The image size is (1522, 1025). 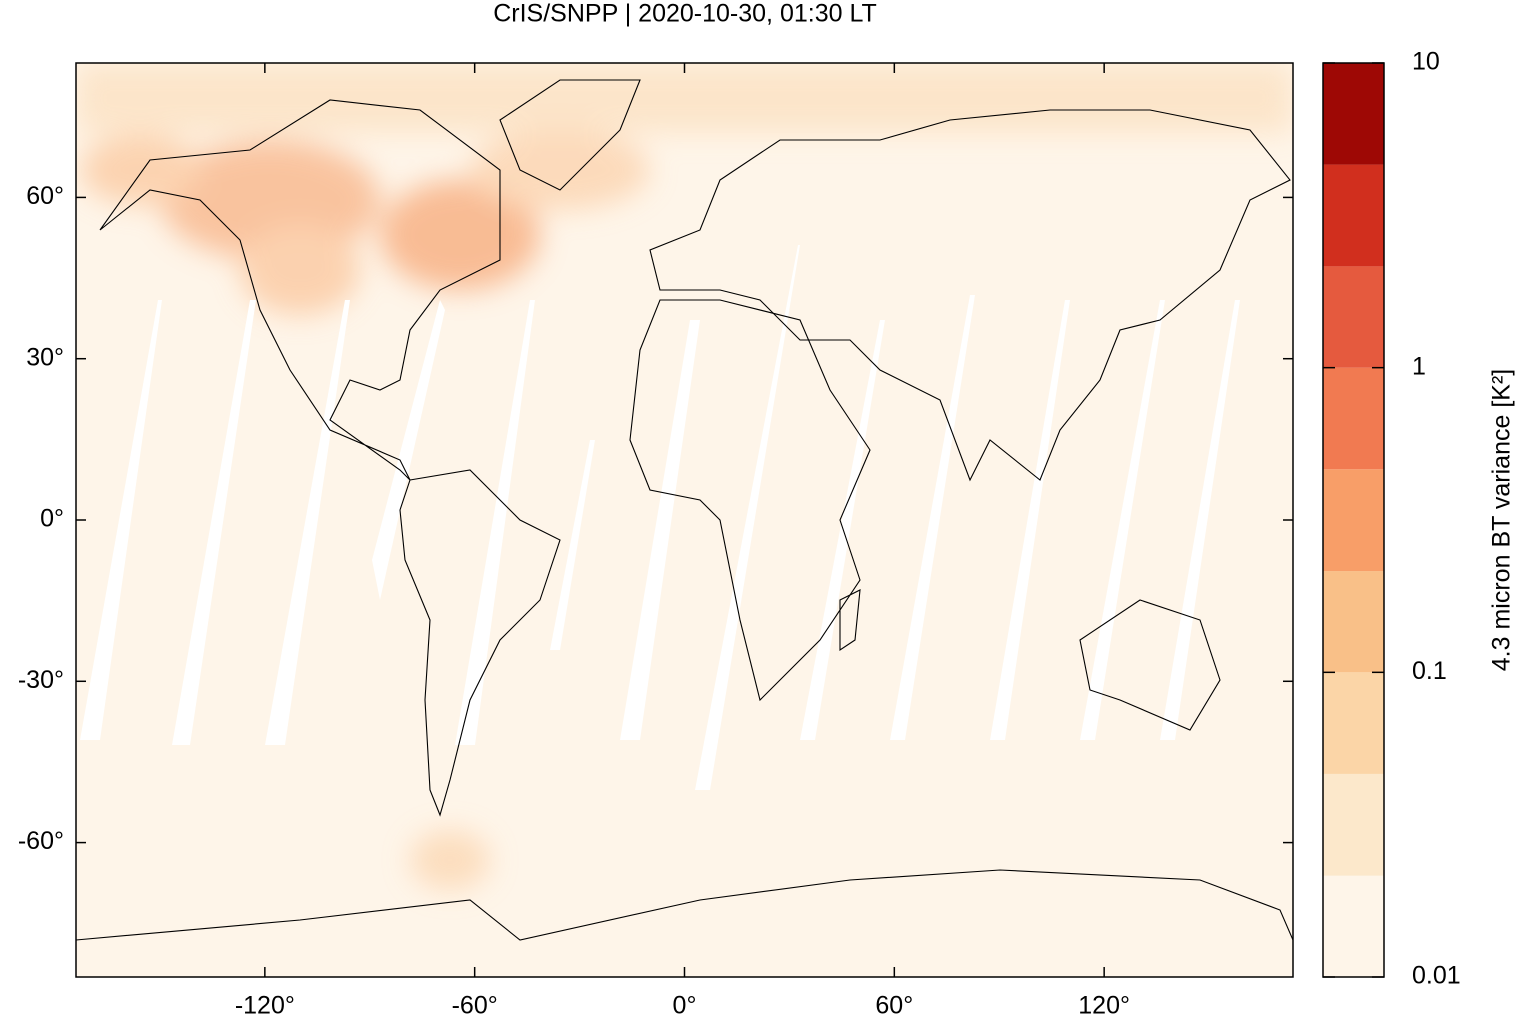 I want to click on x-tick-label: -60°, so click(x=475, y=1006).